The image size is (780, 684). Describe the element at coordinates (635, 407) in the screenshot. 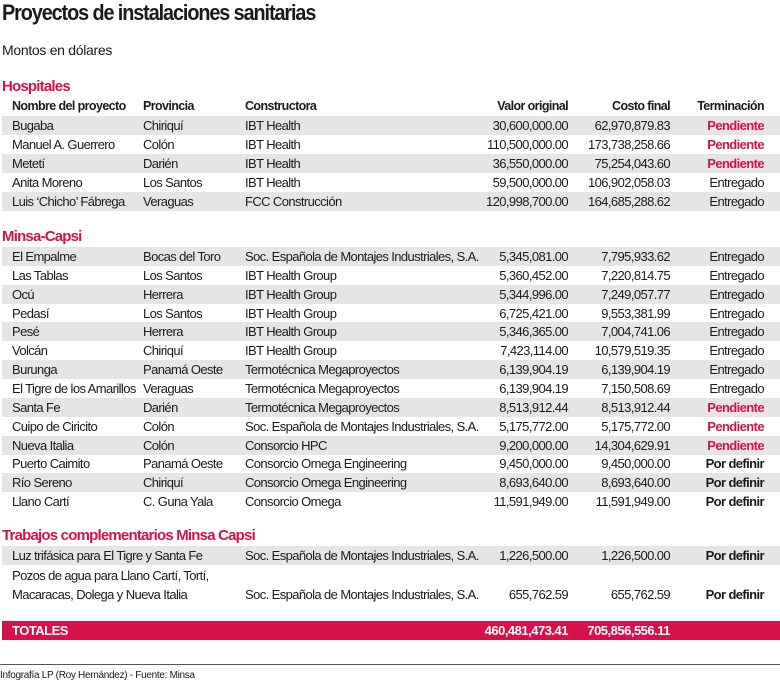

I see `final-cost: 8,513,912.44` at that location.